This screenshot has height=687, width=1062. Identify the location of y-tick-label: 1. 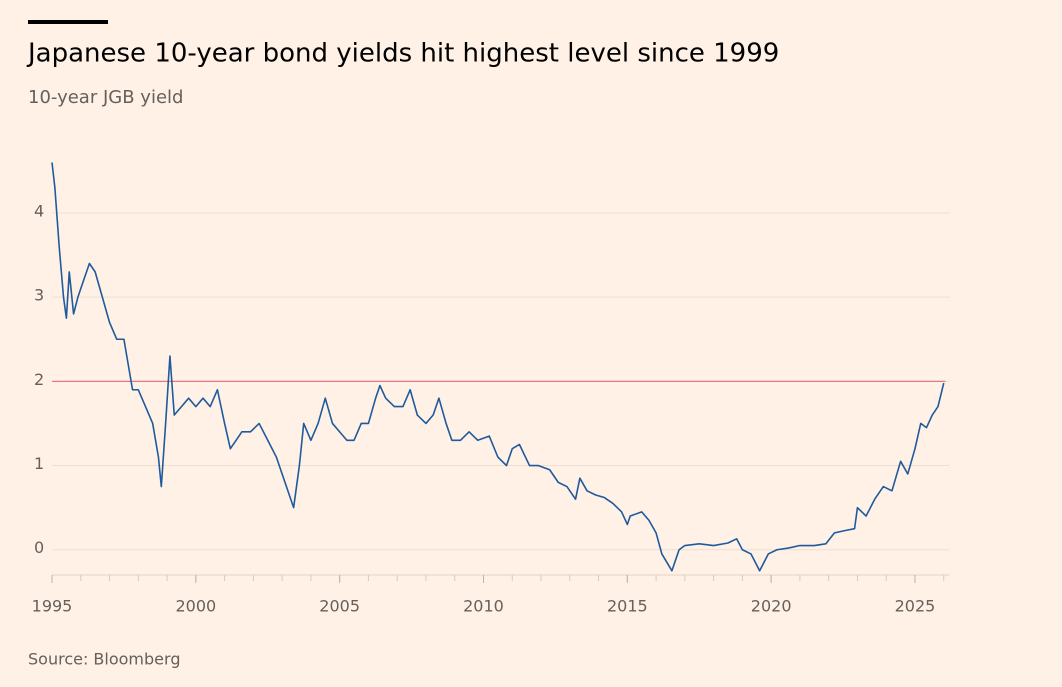
(39, 463).